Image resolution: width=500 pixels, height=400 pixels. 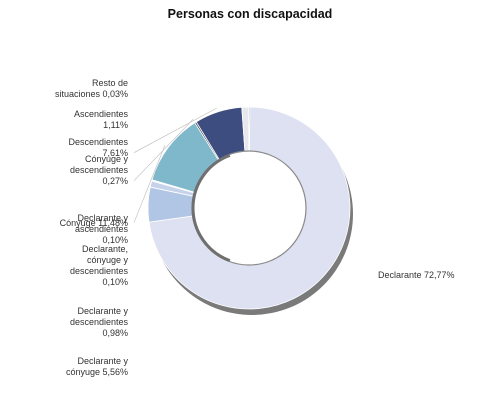 What do you see at coordinates (110, 83) in the screenshot?
I see `label-line: Resto de` at bounding box center [110, 83].